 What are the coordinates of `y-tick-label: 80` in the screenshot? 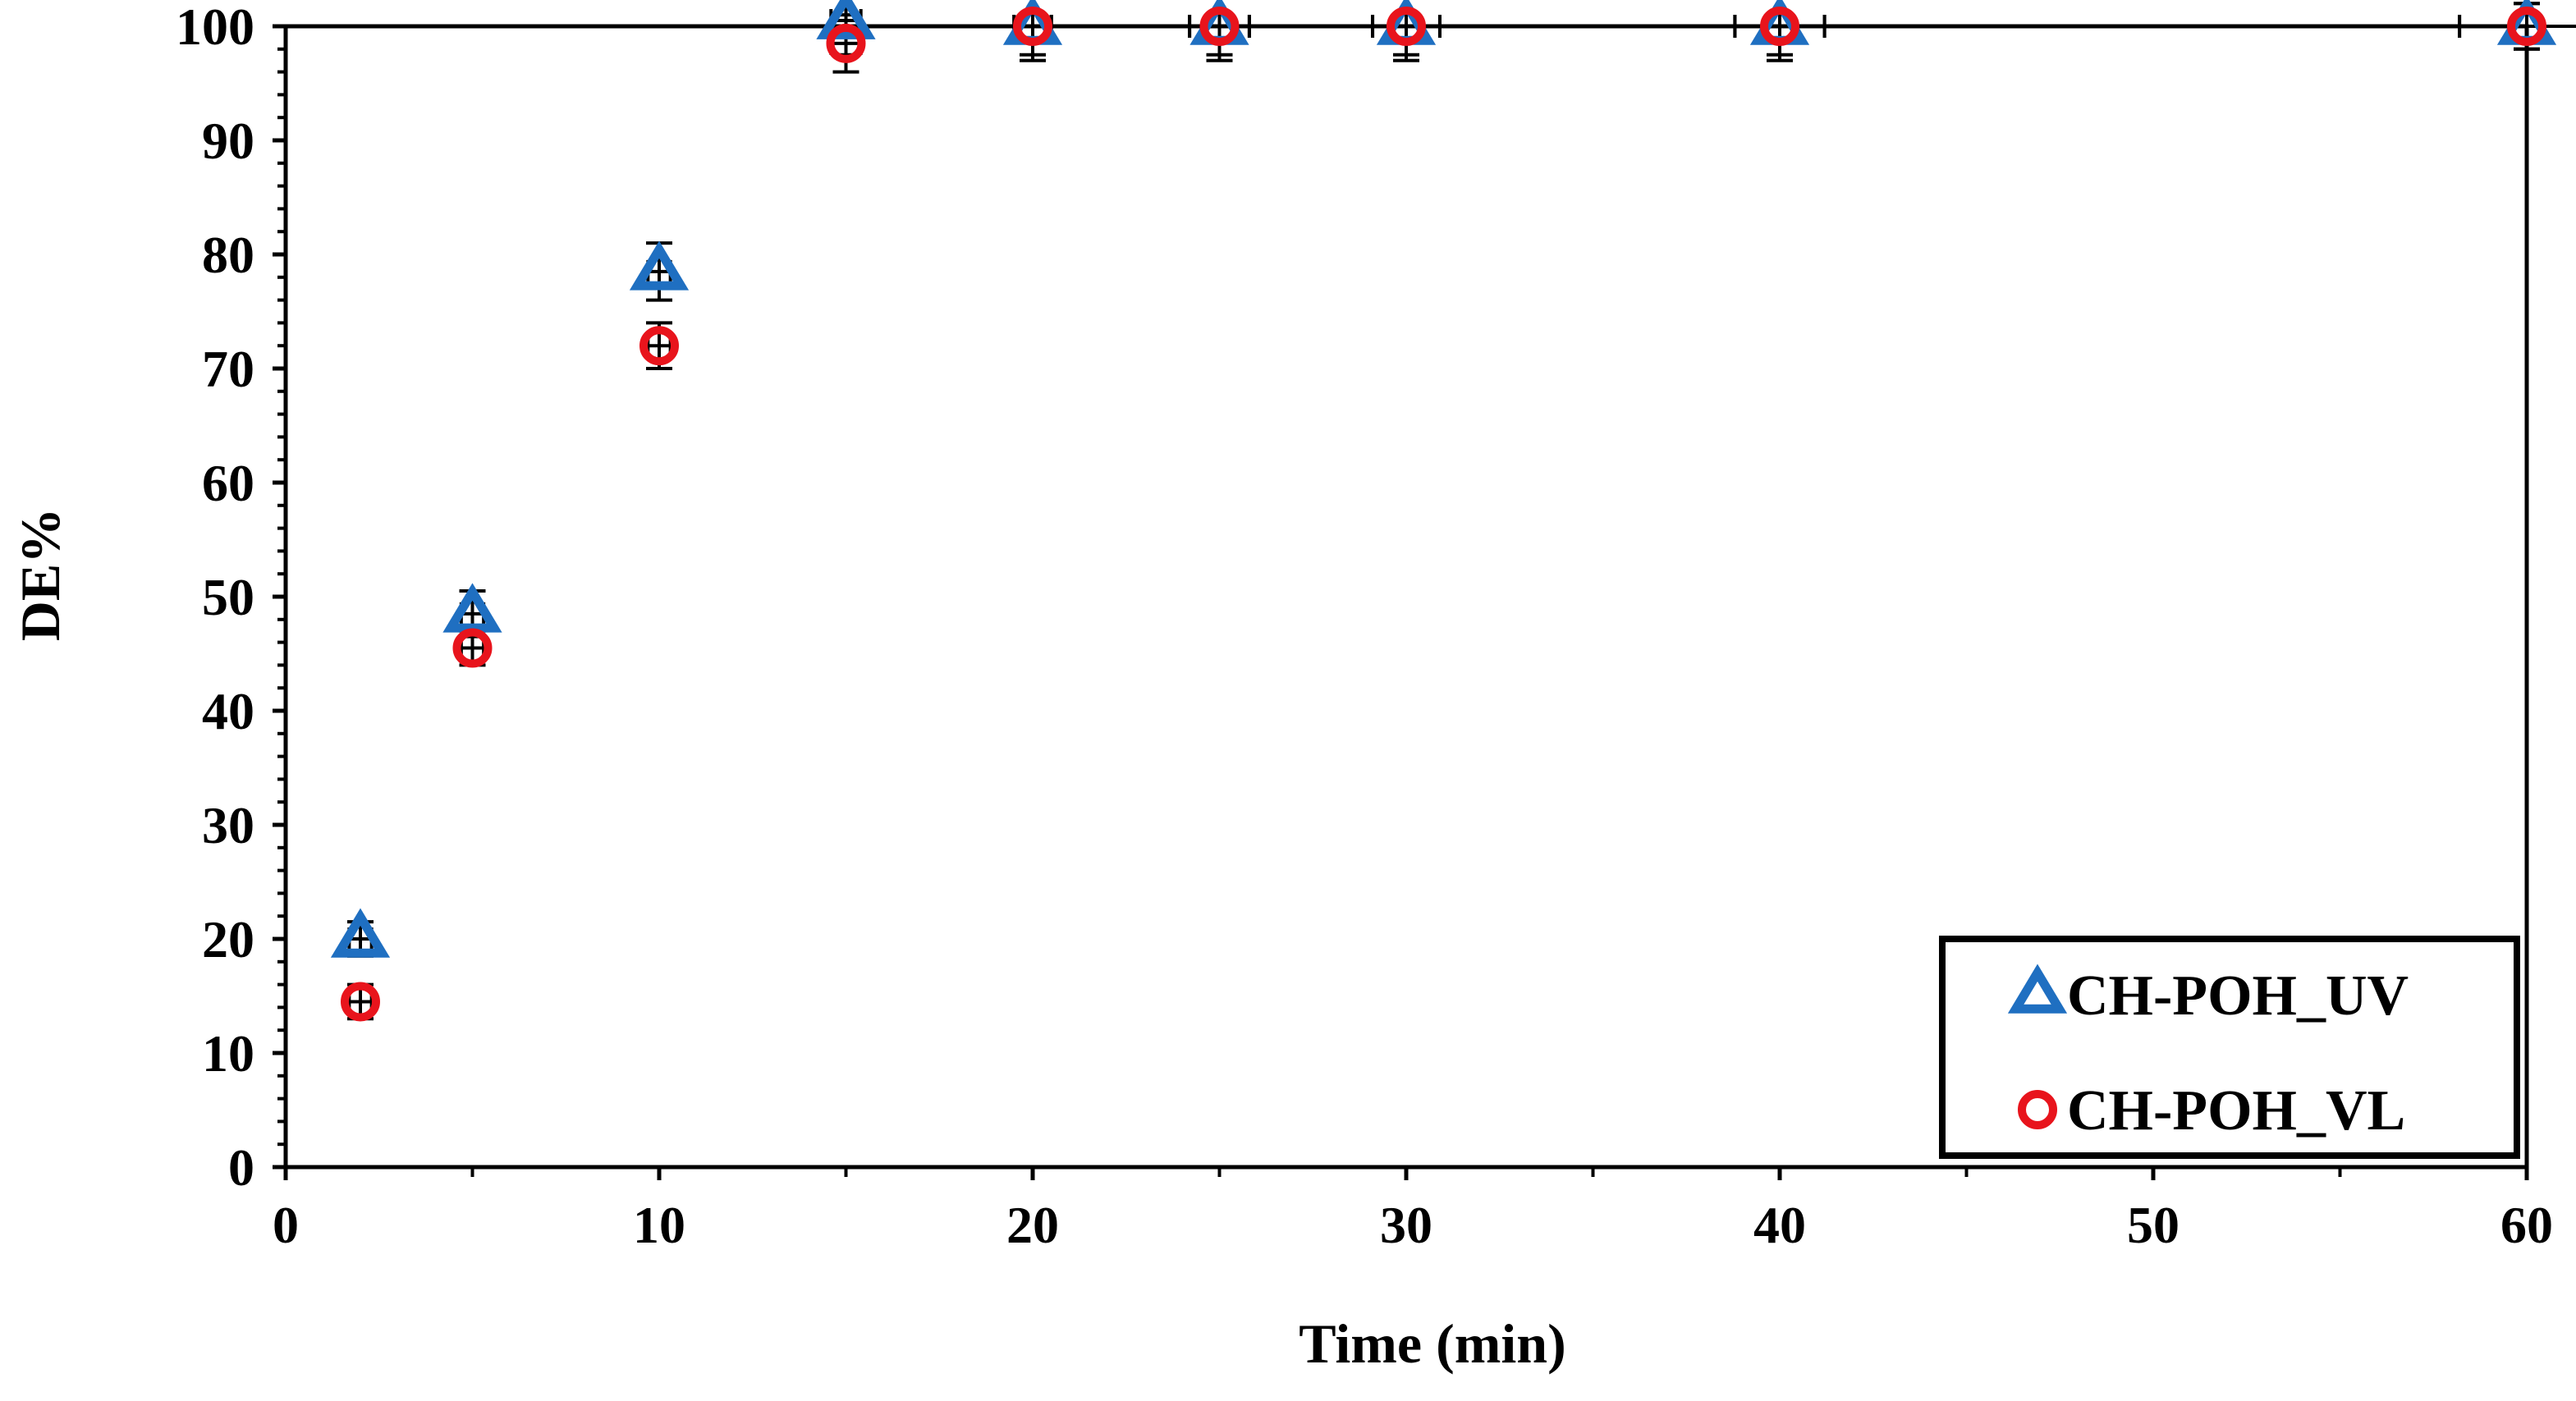 It's located at (228, 255).